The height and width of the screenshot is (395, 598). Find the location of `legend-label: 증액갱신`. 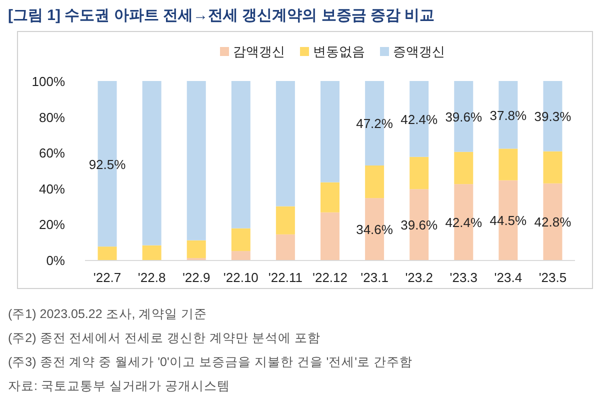

legend-label: 증액갱신 is located at coordinates (419, 51).